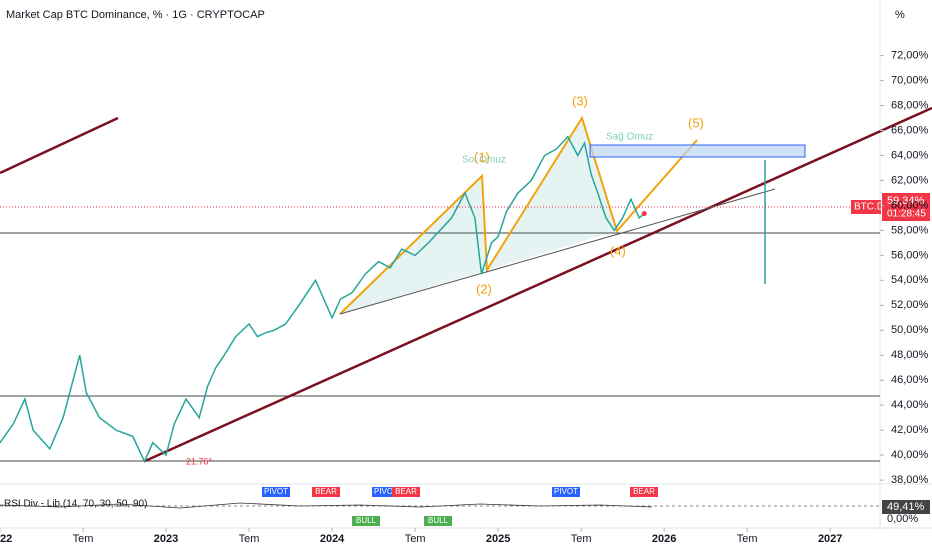  Describe the element at coordinates (910, 380) in the screenshot. I see `y-tick-label: 46,00%` at that location.